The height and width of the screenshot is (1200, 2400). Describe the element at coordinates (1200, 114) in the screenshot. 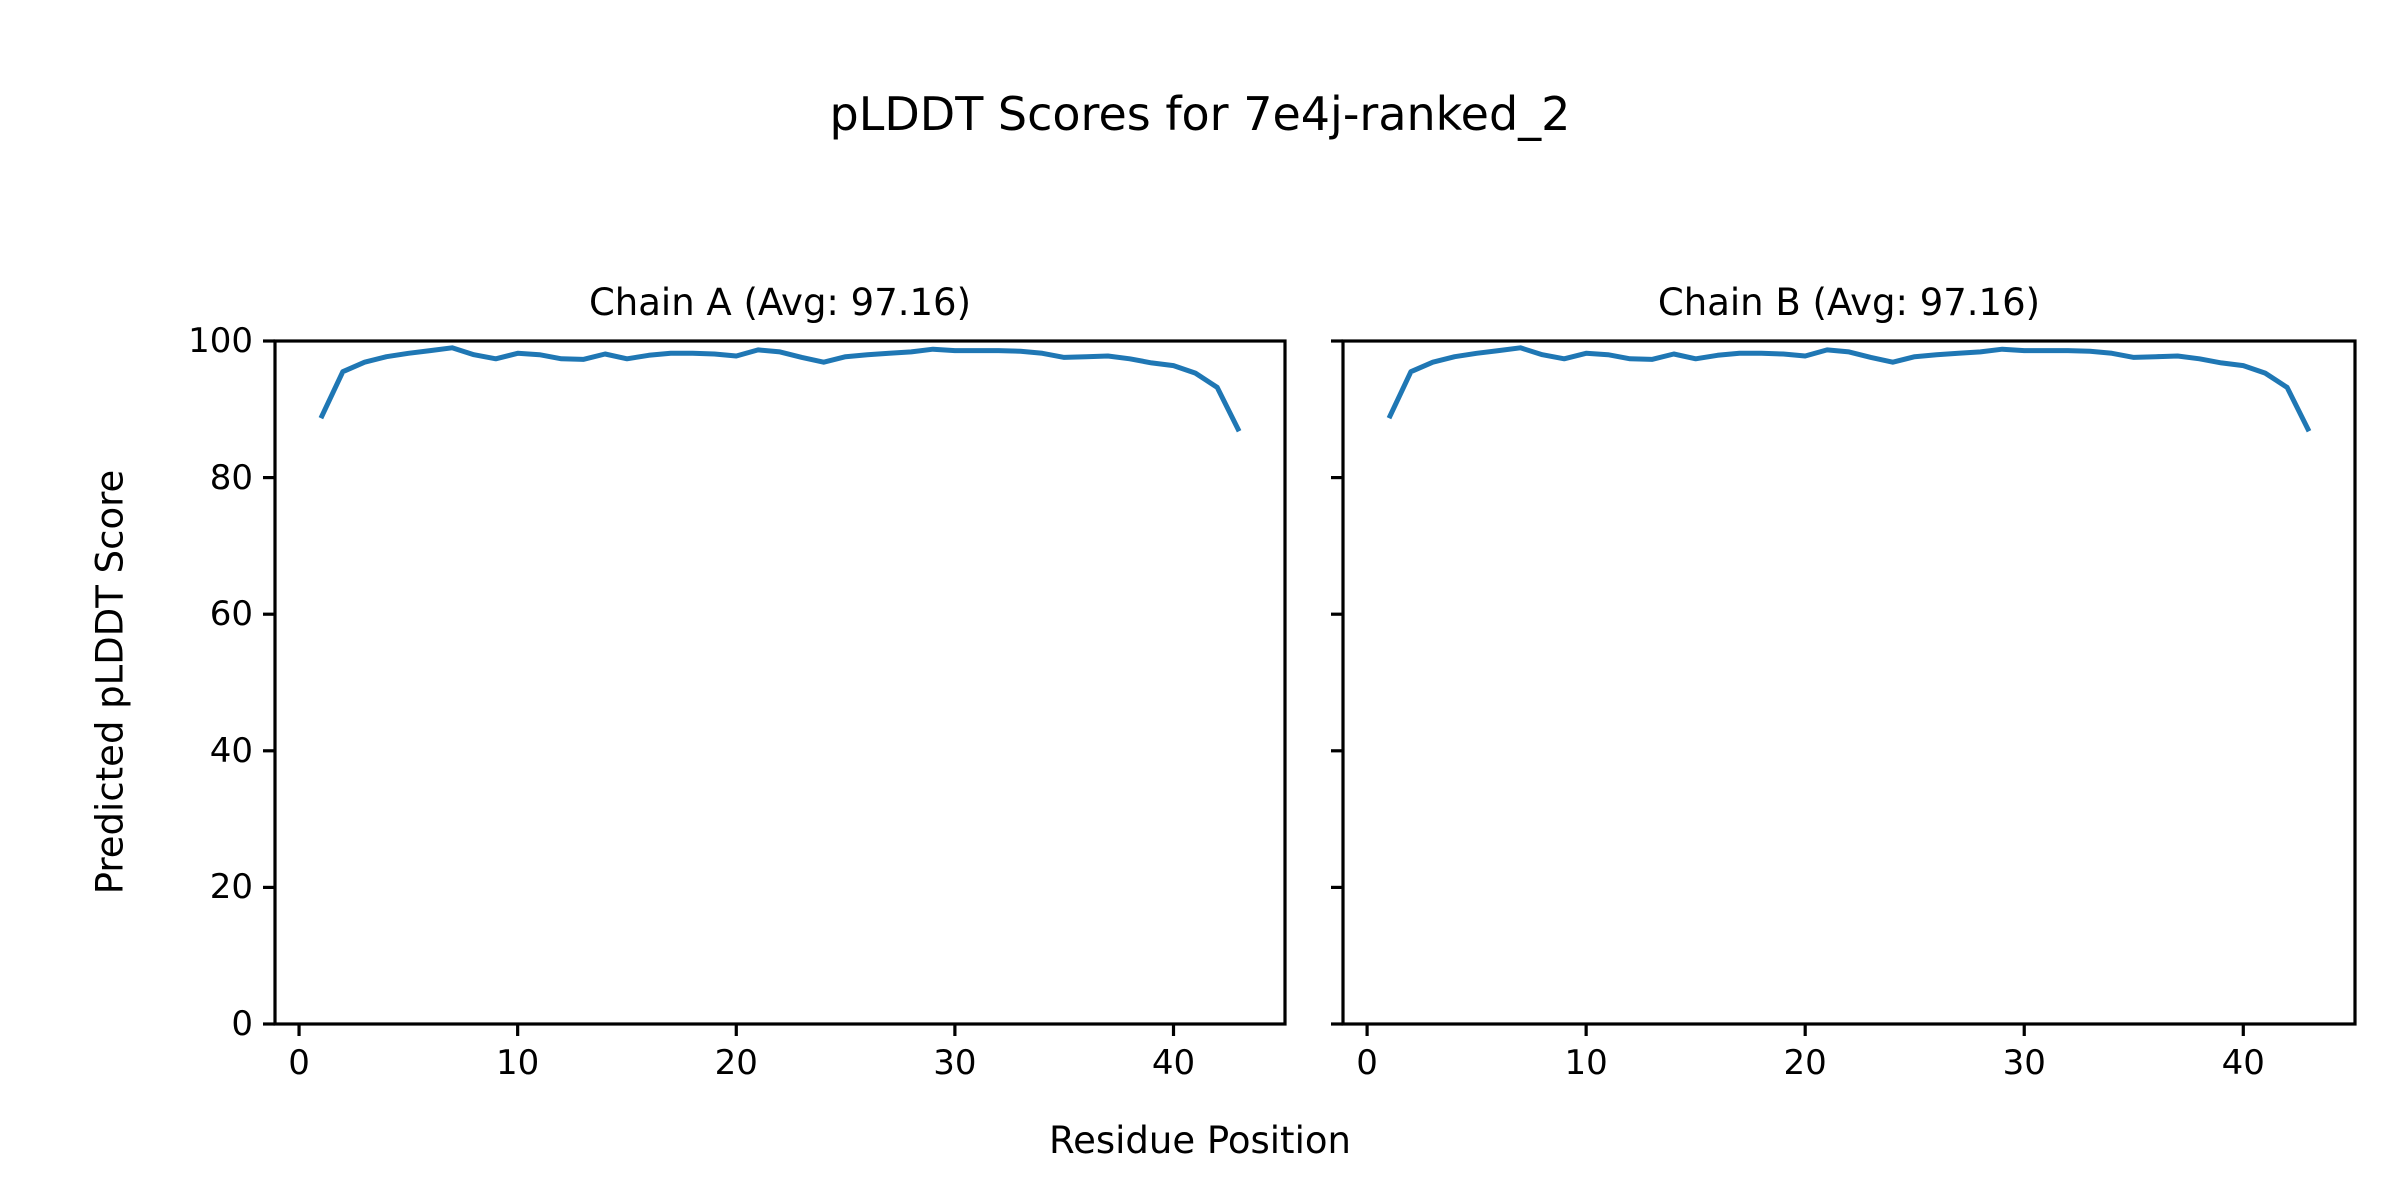

I see `figure-title: pLDDT Scores for 7e4j-ranked_2` at that location.